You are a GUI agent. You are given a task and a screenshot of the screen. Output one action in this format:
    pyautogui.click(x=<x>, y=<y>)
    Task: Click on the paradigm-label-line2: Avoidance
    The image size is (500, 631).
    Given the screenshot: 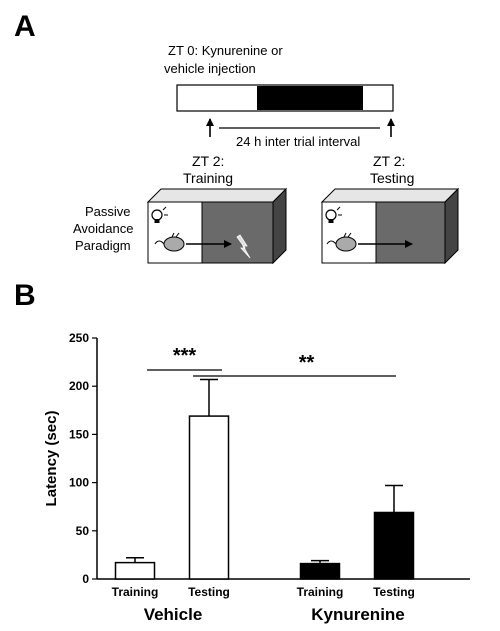 What is the action you would take?
    pyautogui.click(x=103, y=228)
    